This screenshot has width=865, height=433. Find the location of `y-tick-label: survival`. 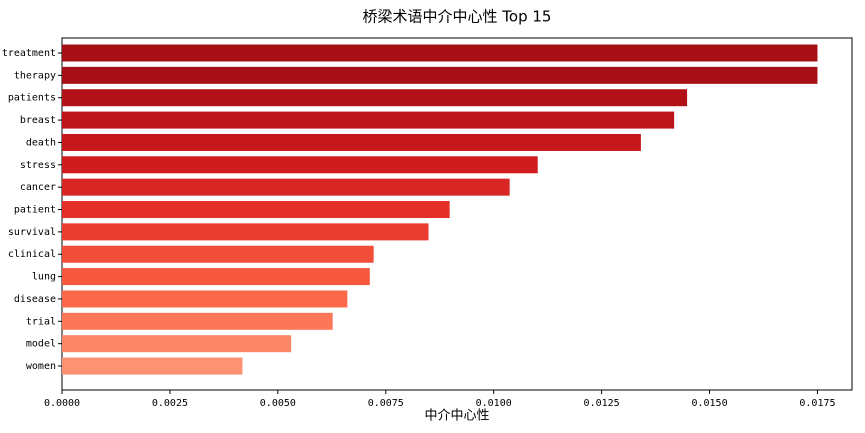

y-tick-label: survival is located at coordinates (32, 232).